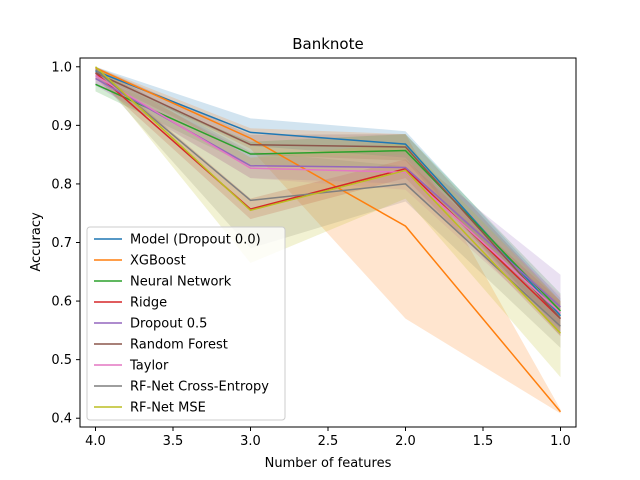  Describe the element at coordinates (36, 242) in the screenshot. I see `y-axis-label: Accuracy` at that location.